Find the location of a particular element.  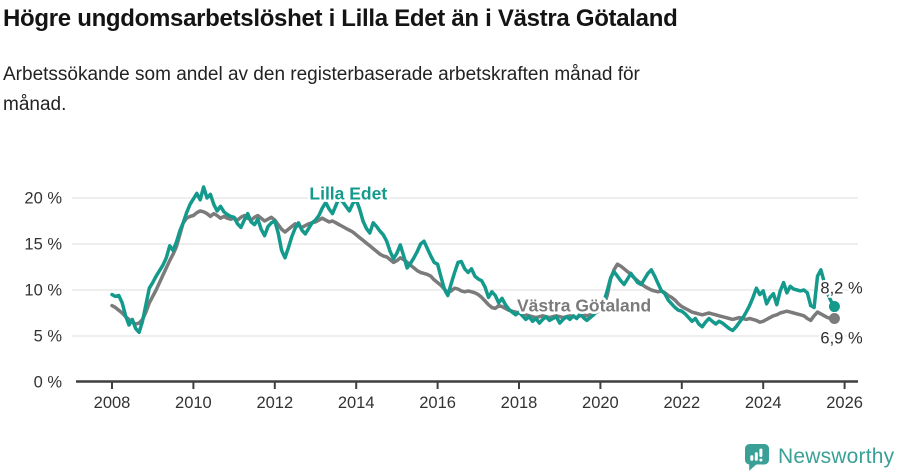

y-axis-label: 15 % is located at coordinates (43, 245).